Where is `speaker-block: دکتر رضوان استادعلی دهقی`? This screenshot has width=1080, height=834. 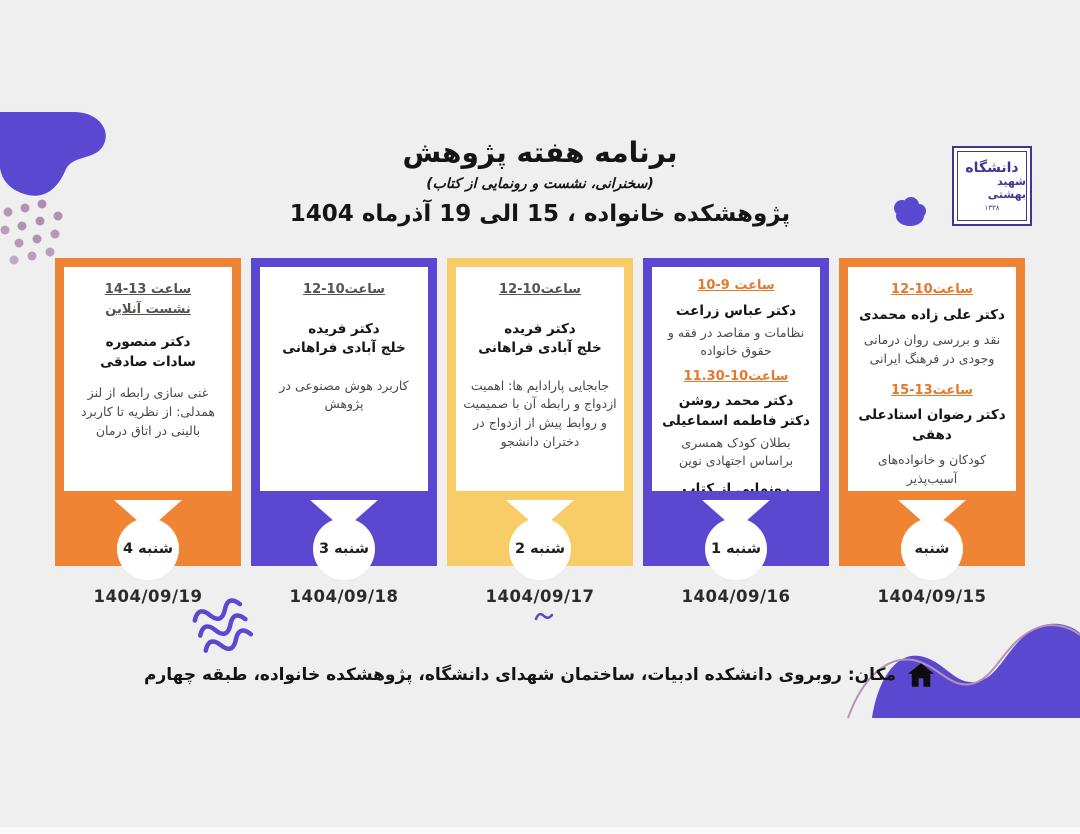 speaker-block: دکتر رضوان استادعلی دهقی is located at coordinates (932, 425).